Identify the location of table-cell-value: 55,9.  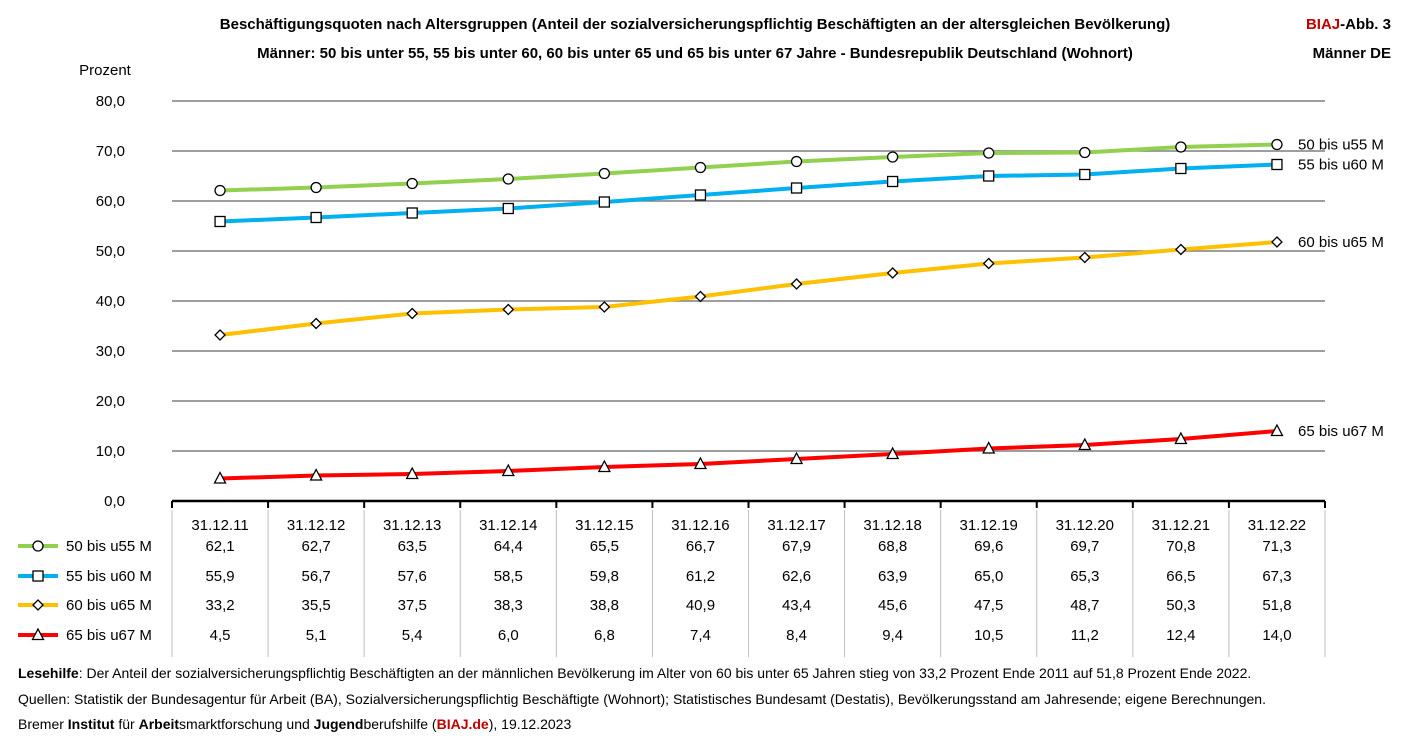
(219, 576).